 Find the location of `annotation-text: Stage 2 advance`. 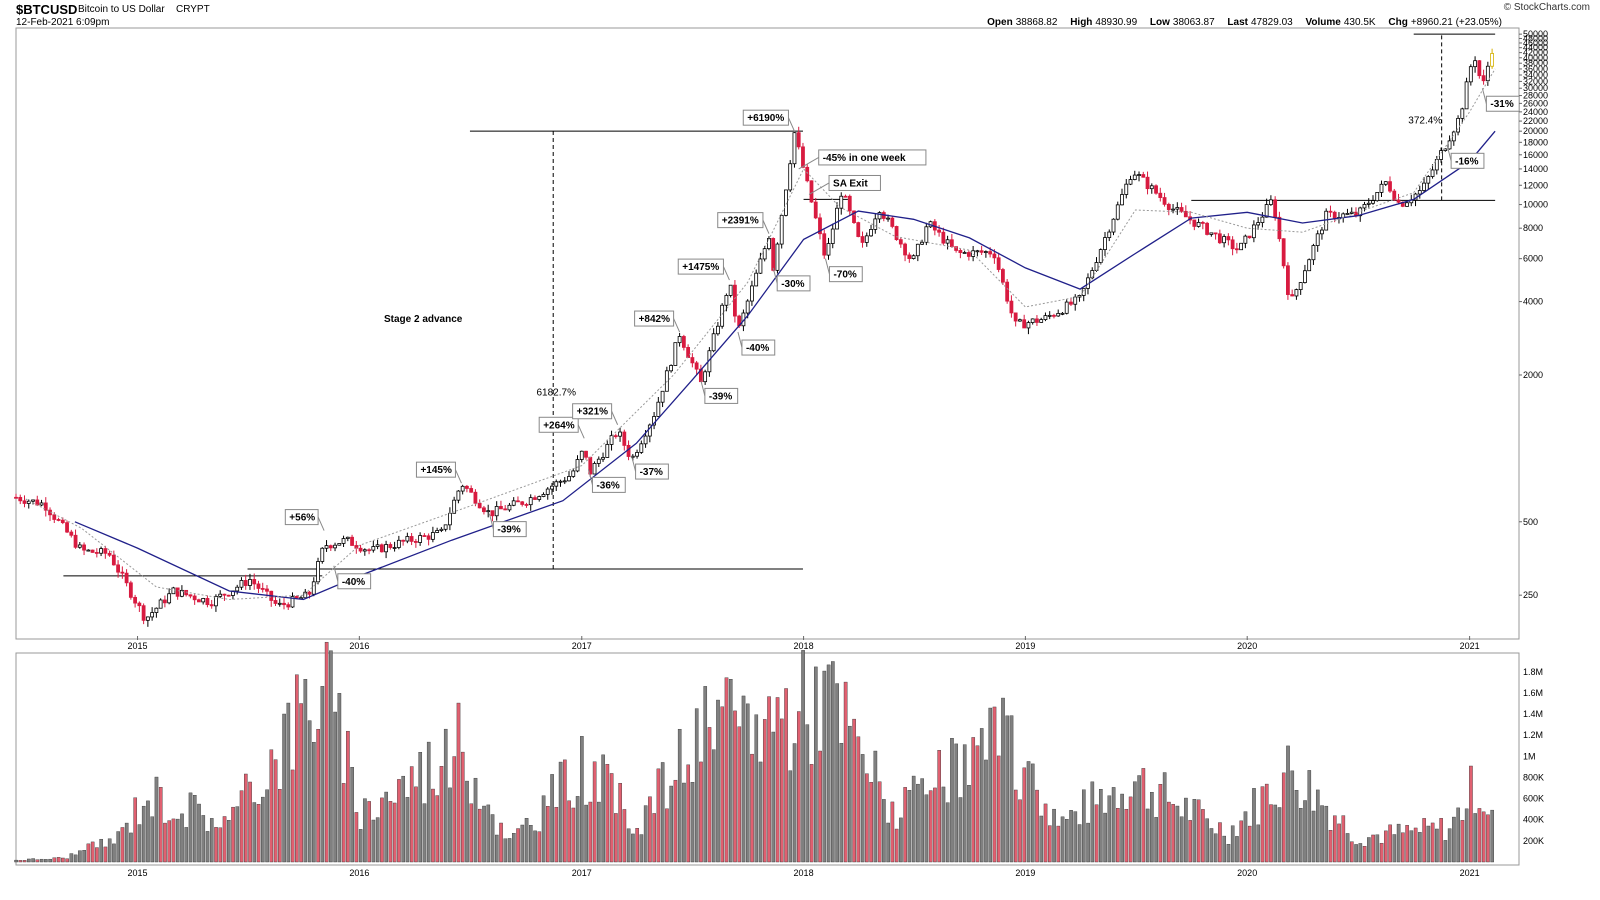

annotation-text: Stage 2 advance is located at coordinates (423, 319).